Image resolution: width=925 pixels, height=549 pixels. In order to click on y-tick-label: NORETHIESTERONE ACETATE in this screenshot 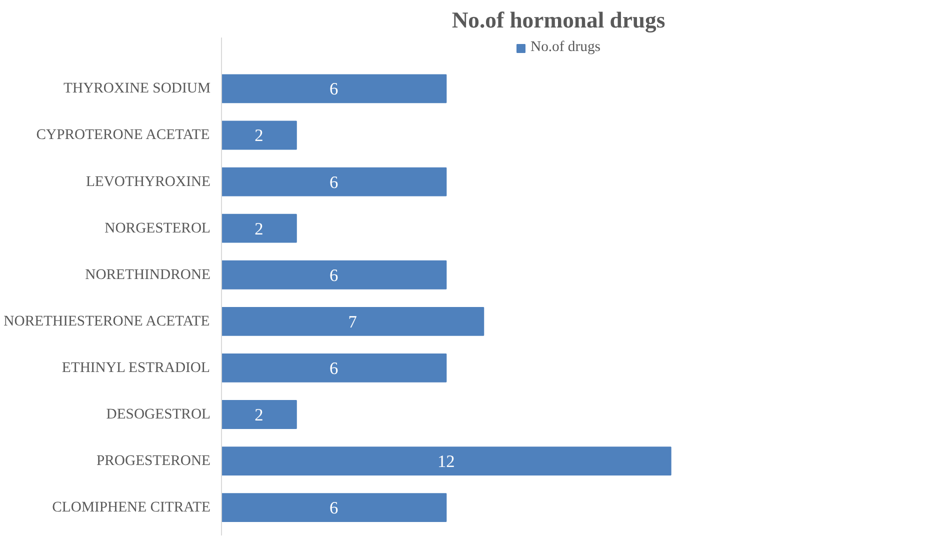, I will do `click(107, 321)`.